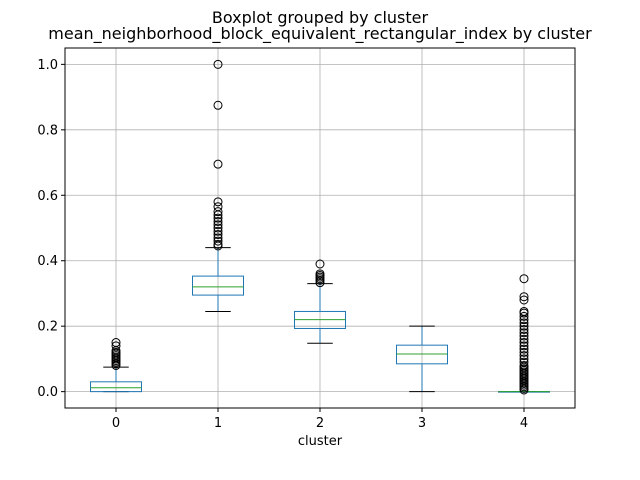 This screenshot has height=480, width=640. Describe the element at coordinates (47, 65) in the screenshot. I see `y-tick-label: 1.0` at that location.